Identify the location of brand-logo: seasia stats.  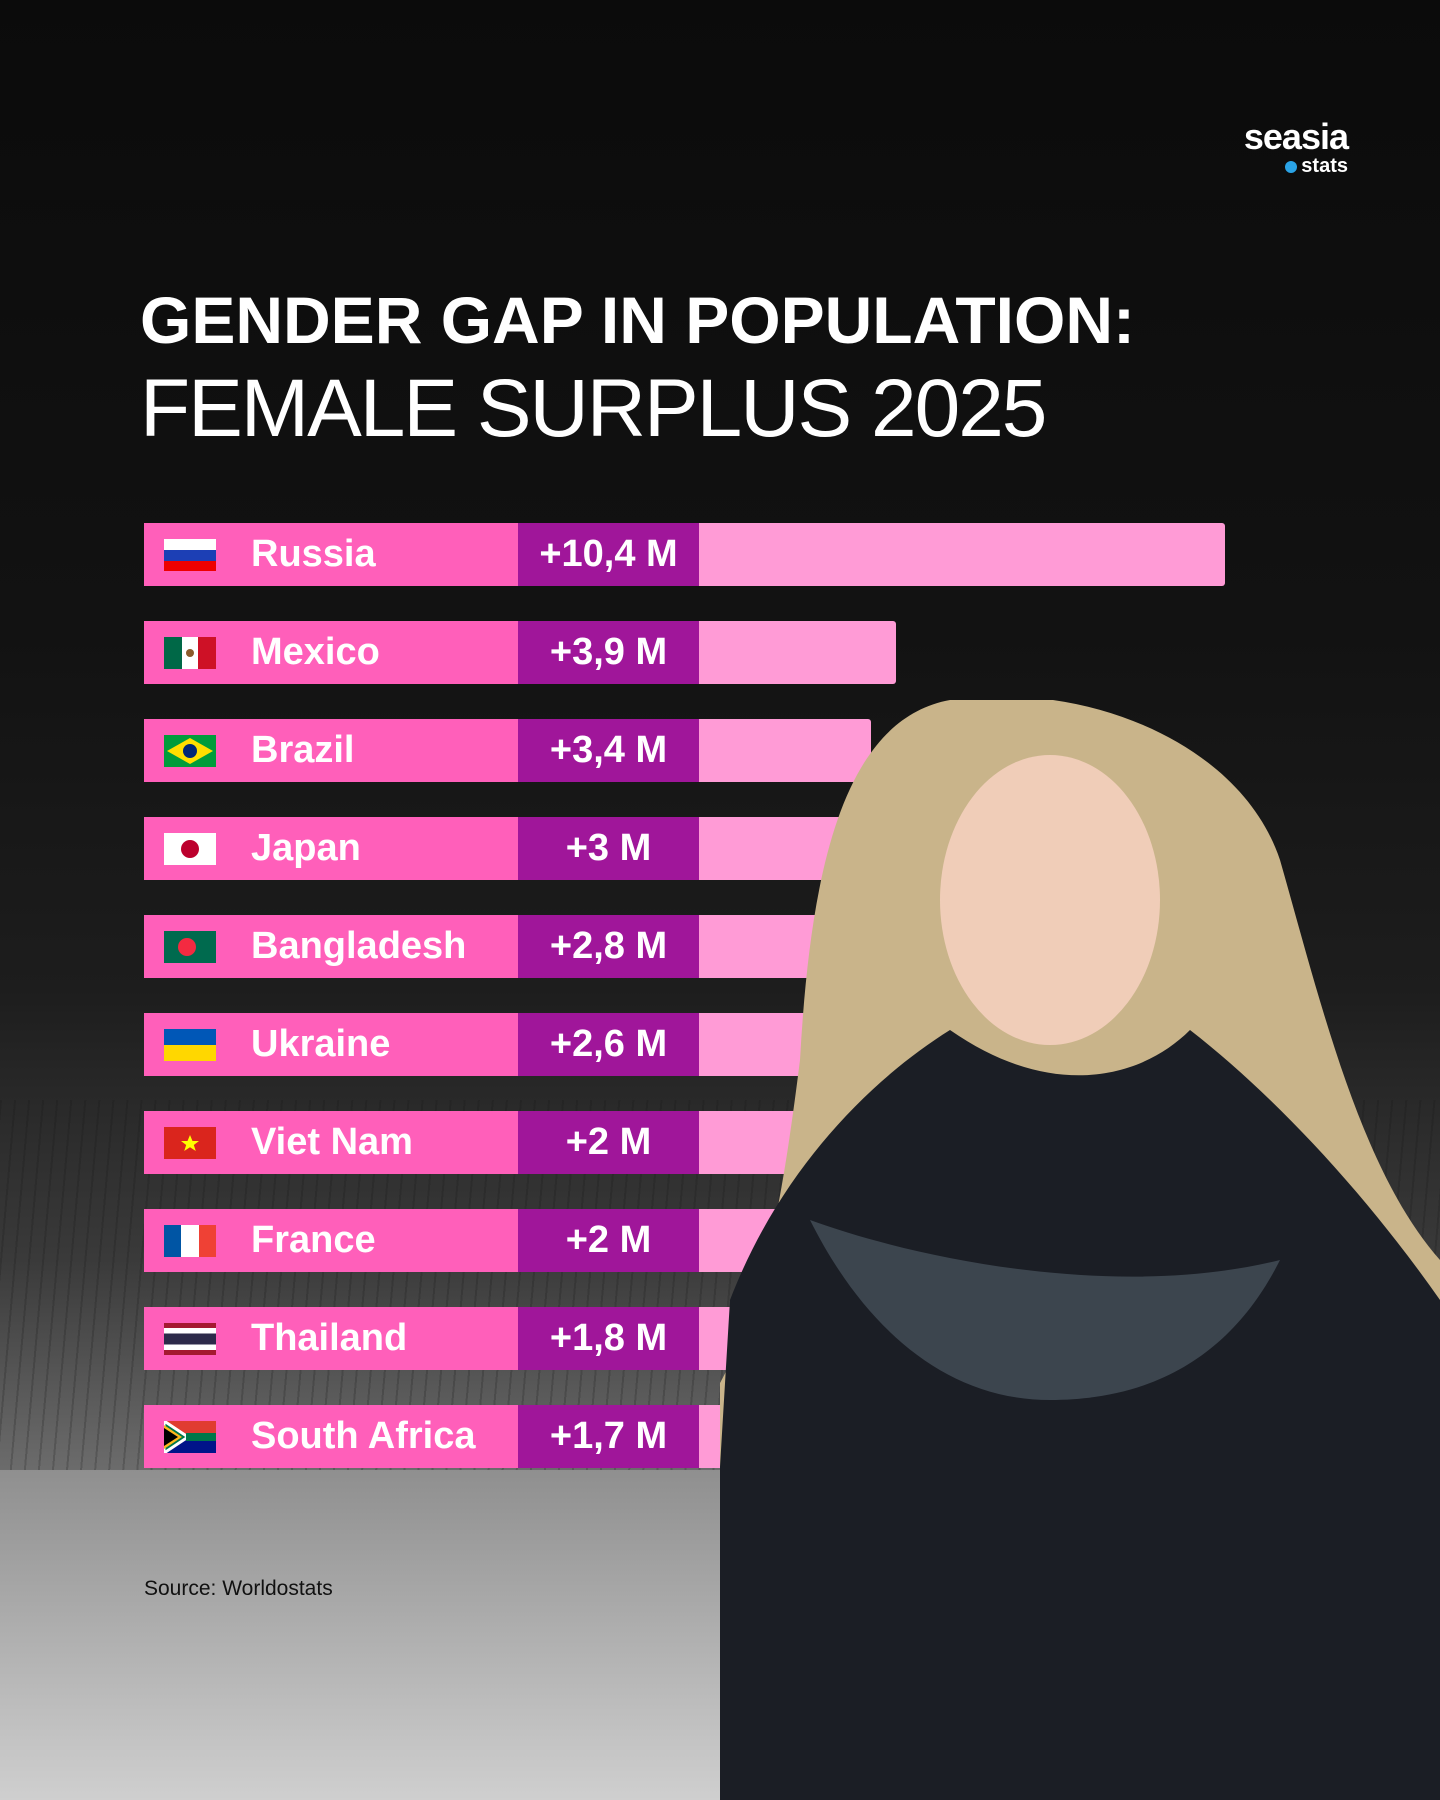
(1286, 146).